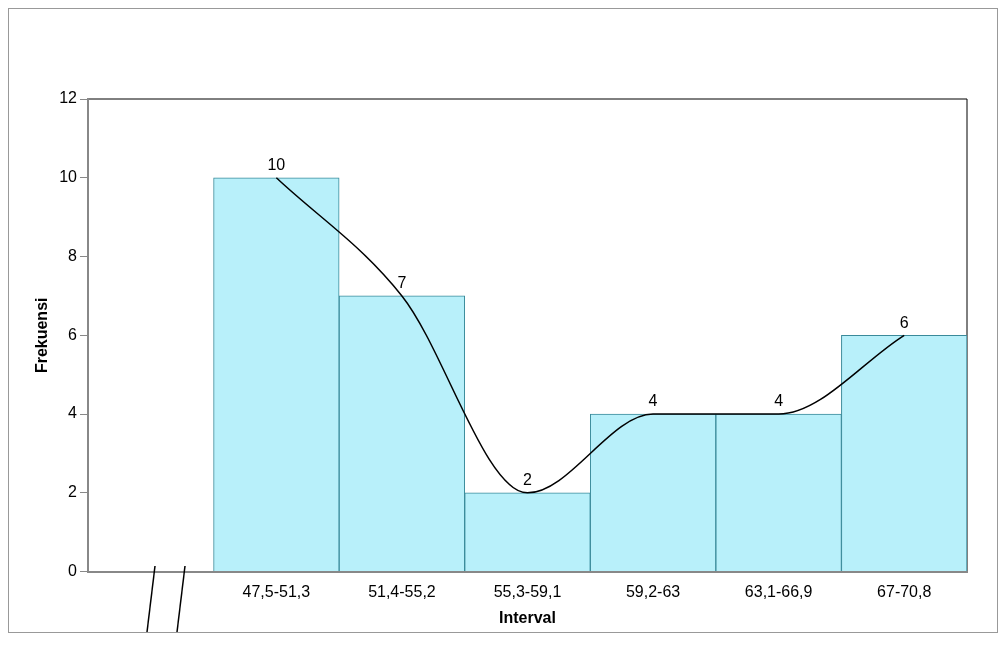 The height and width of the screenshot is (645, 1008). Describe the element at coordinates (904, 322) in the screenshot. I see `data-label: 6` at that location.